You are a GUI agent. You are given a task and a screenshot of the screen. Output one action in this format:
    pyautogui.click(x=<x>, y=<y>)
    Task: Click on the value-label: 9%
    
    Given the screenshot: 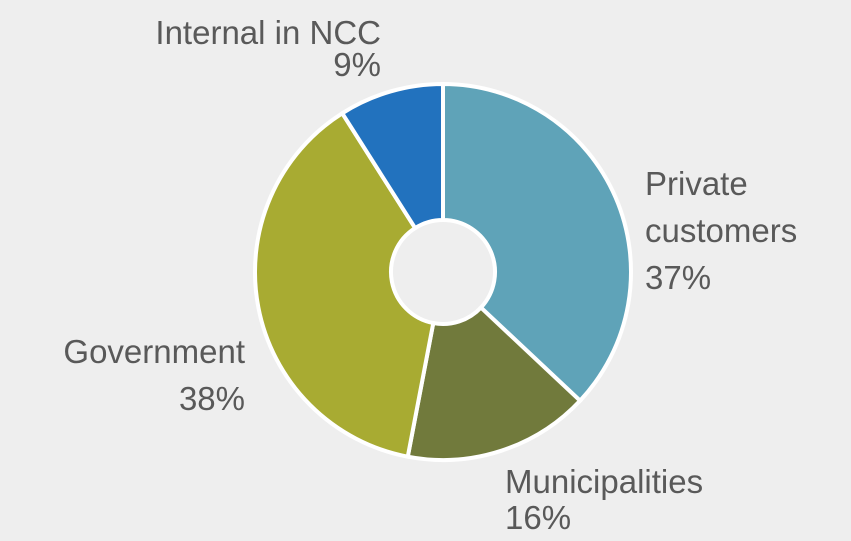 What is the action you would take?
    pyautogui.click(x=357, y=64)
    